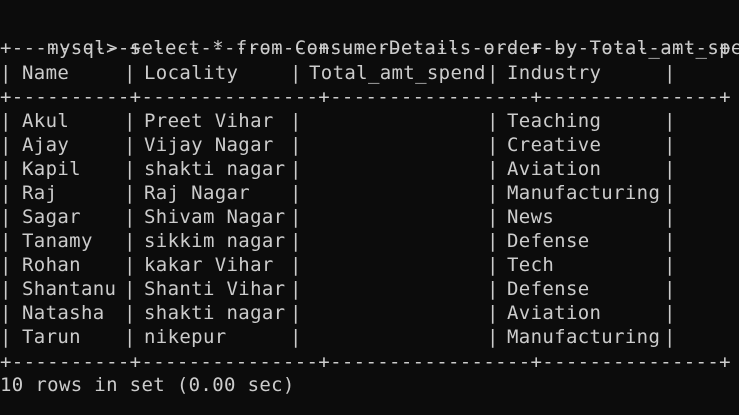  I want to click on cell-locality: Shivam Nagar, so click(215, 217).